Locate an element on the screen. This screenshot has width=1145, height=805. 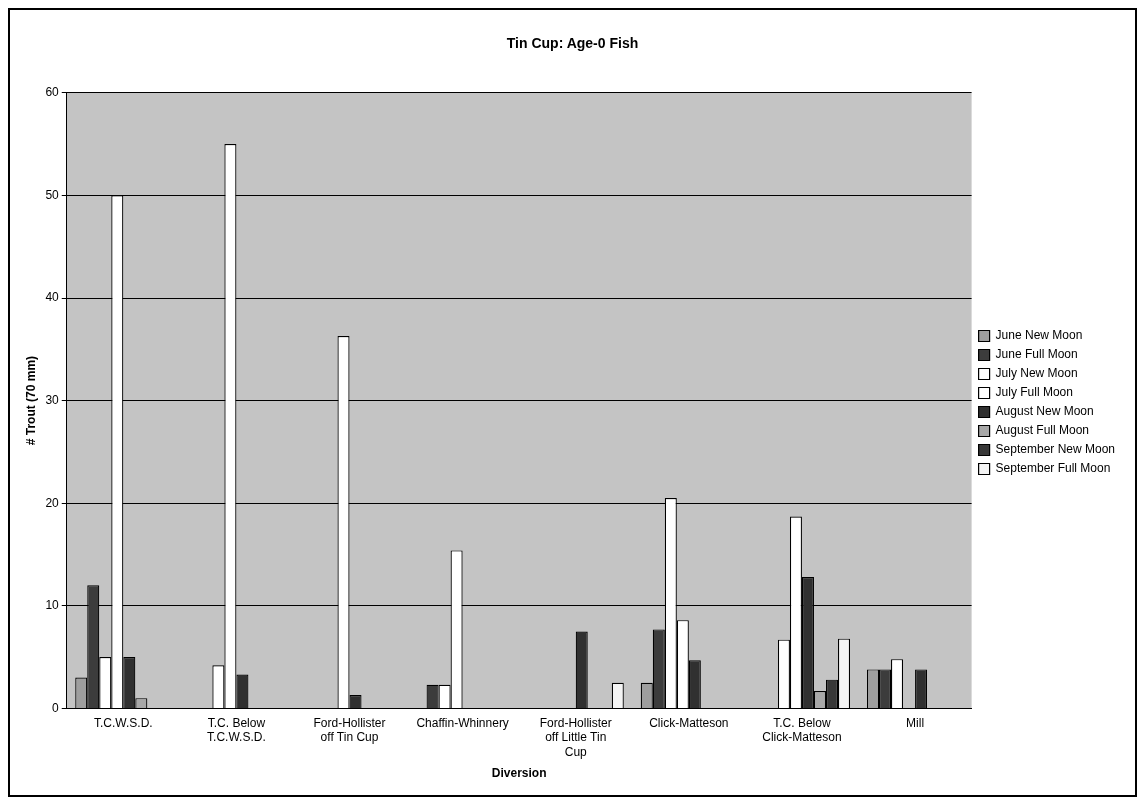
x-tick-label: Click-Matteson is located at coordinates (689, 722).